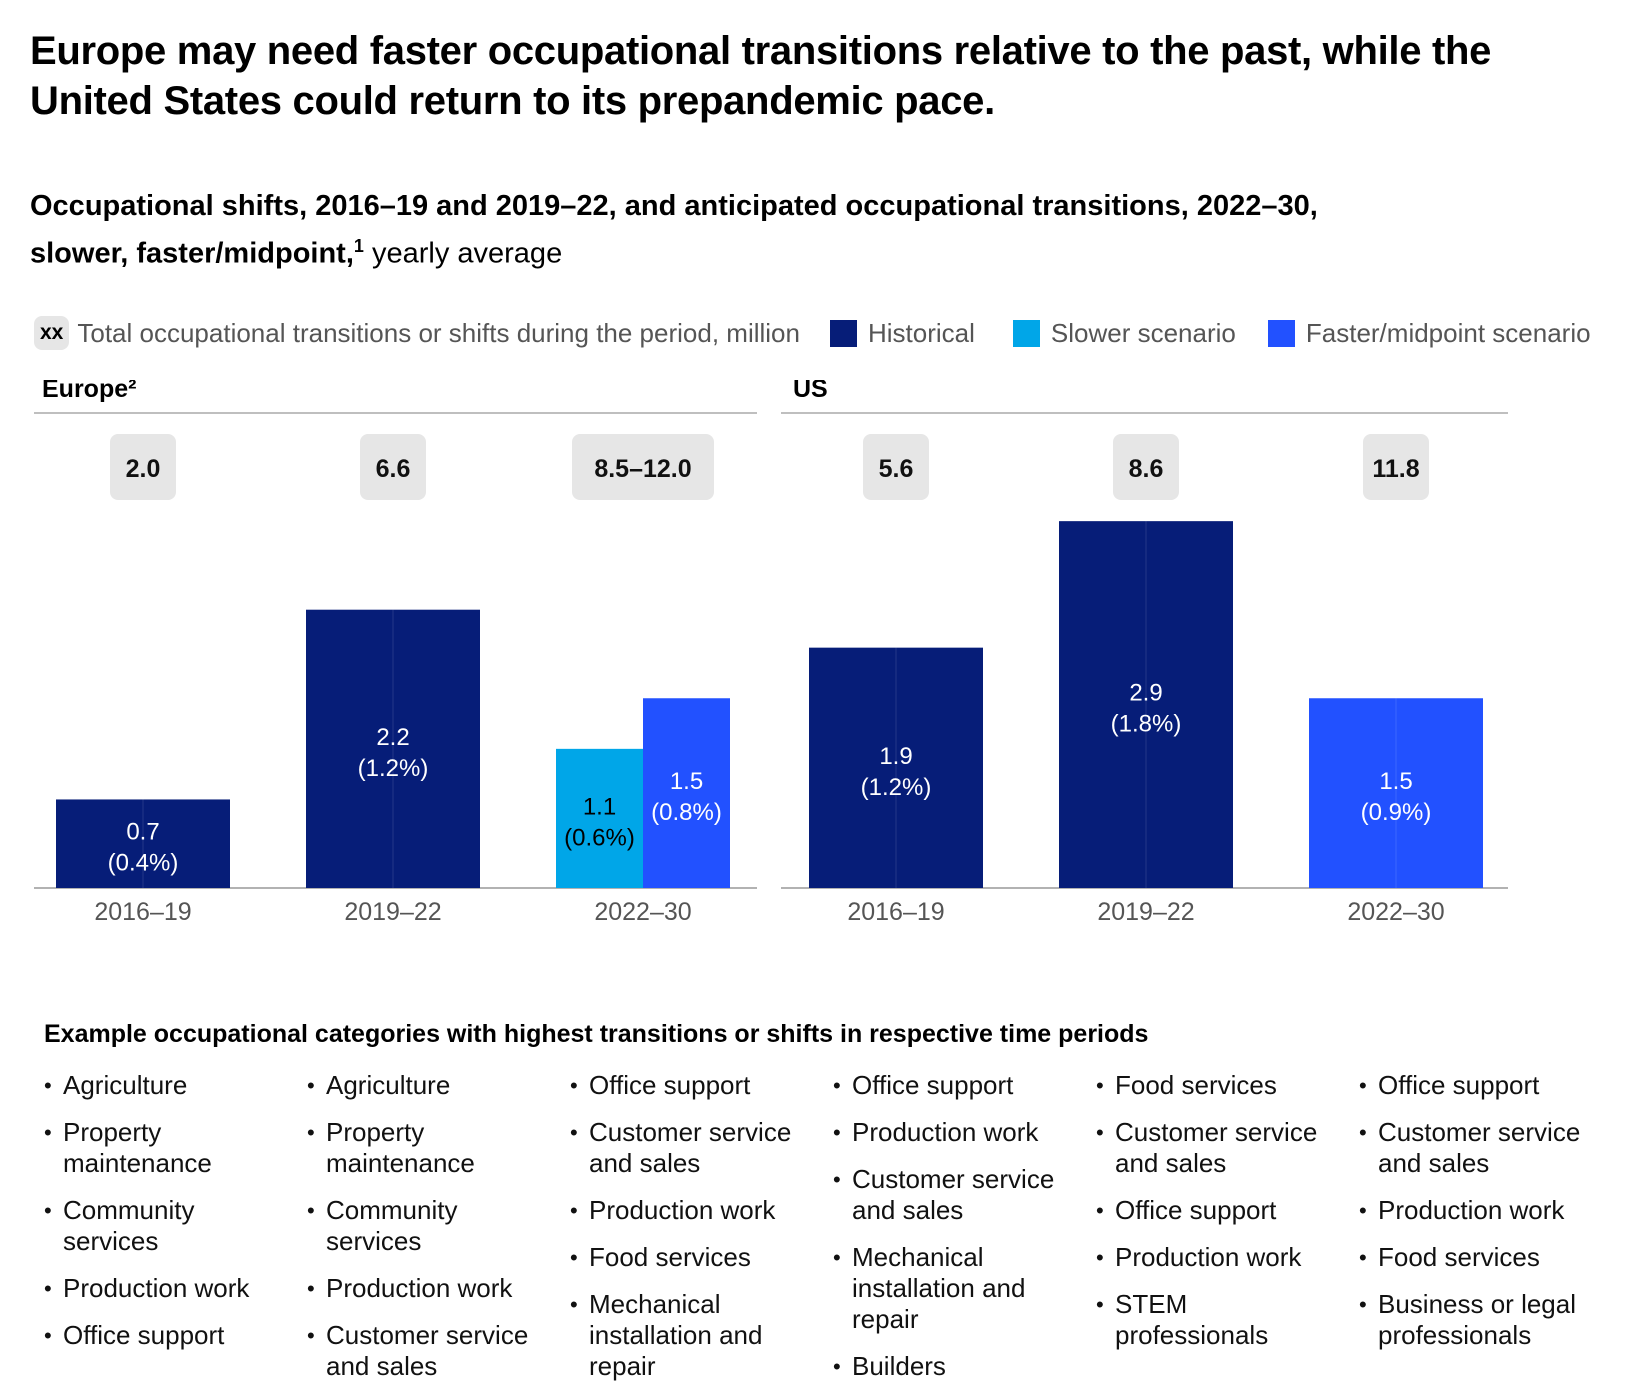 The height and width of the screenshot is (1398, 1634). What do you see at coordinates (1026, 333) in the screenshot?
I see `legend-slower-swatch` at bounding box center [1026, 333].